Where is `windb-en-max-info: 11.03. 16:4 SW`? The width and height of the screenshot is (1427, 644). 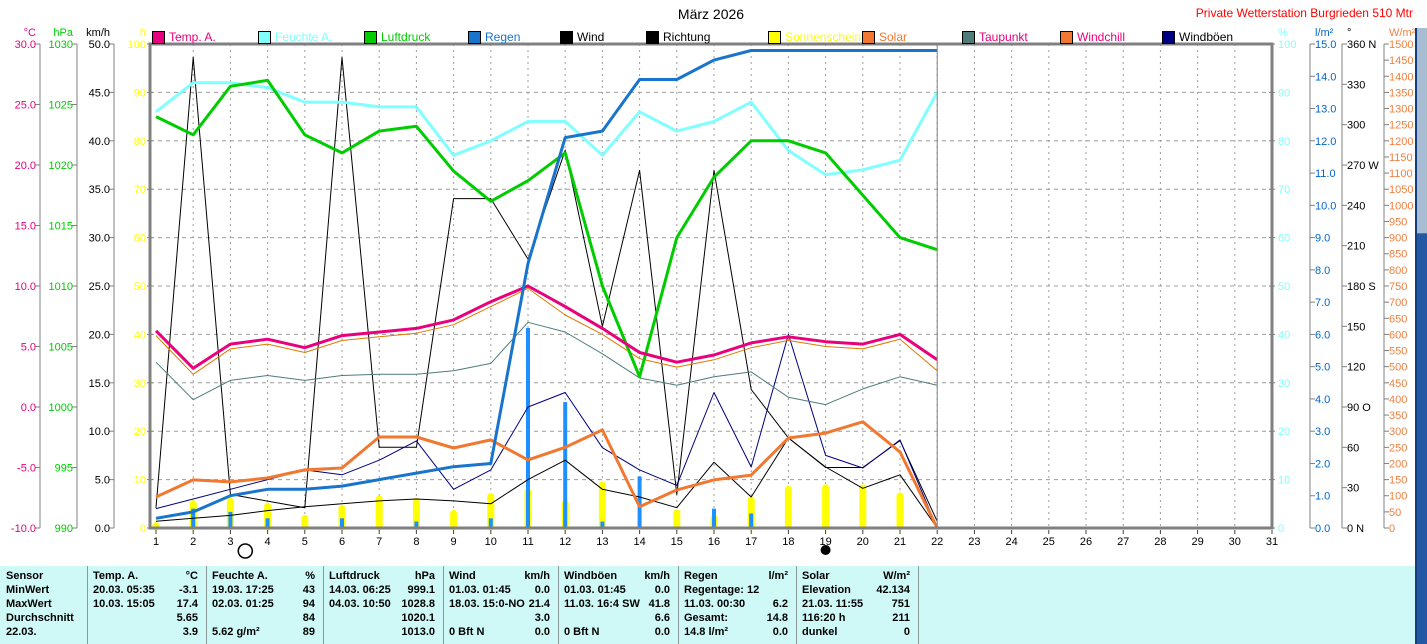
windb-en-max-info: 11.03. 16:4 SW is located at coordinates (602, 604).